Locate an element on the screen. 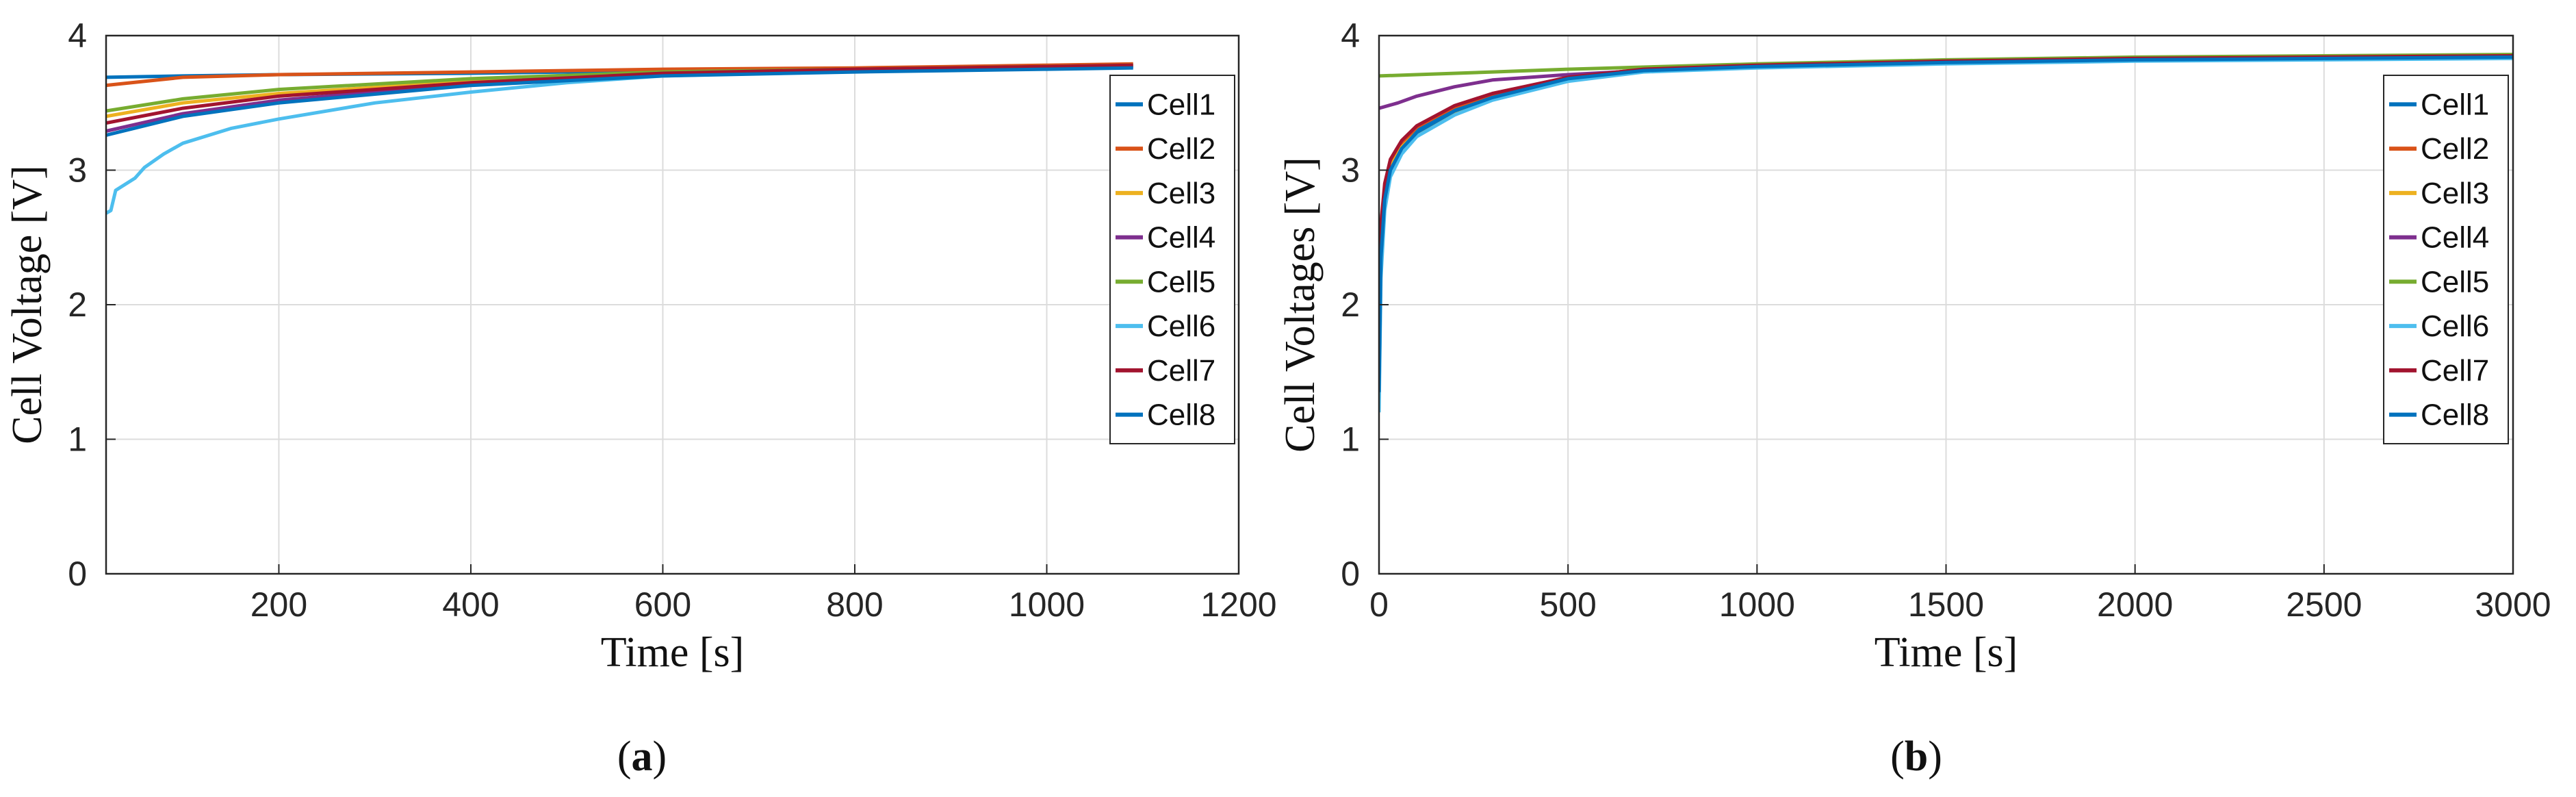 Image resolution: width=2576 pixels, height=797 pixels. x-tick-label: 3000 is located at coordinates (2513, 604).